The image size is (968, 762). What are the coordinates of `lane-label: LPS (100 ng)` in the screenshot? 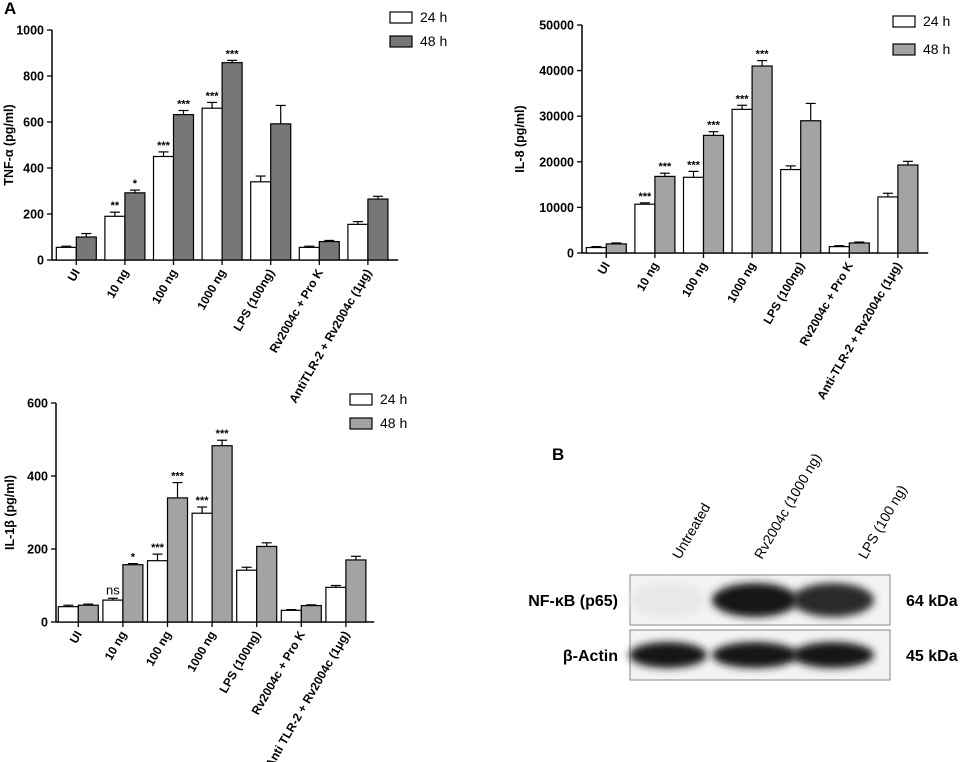 It's located at (882, 521).